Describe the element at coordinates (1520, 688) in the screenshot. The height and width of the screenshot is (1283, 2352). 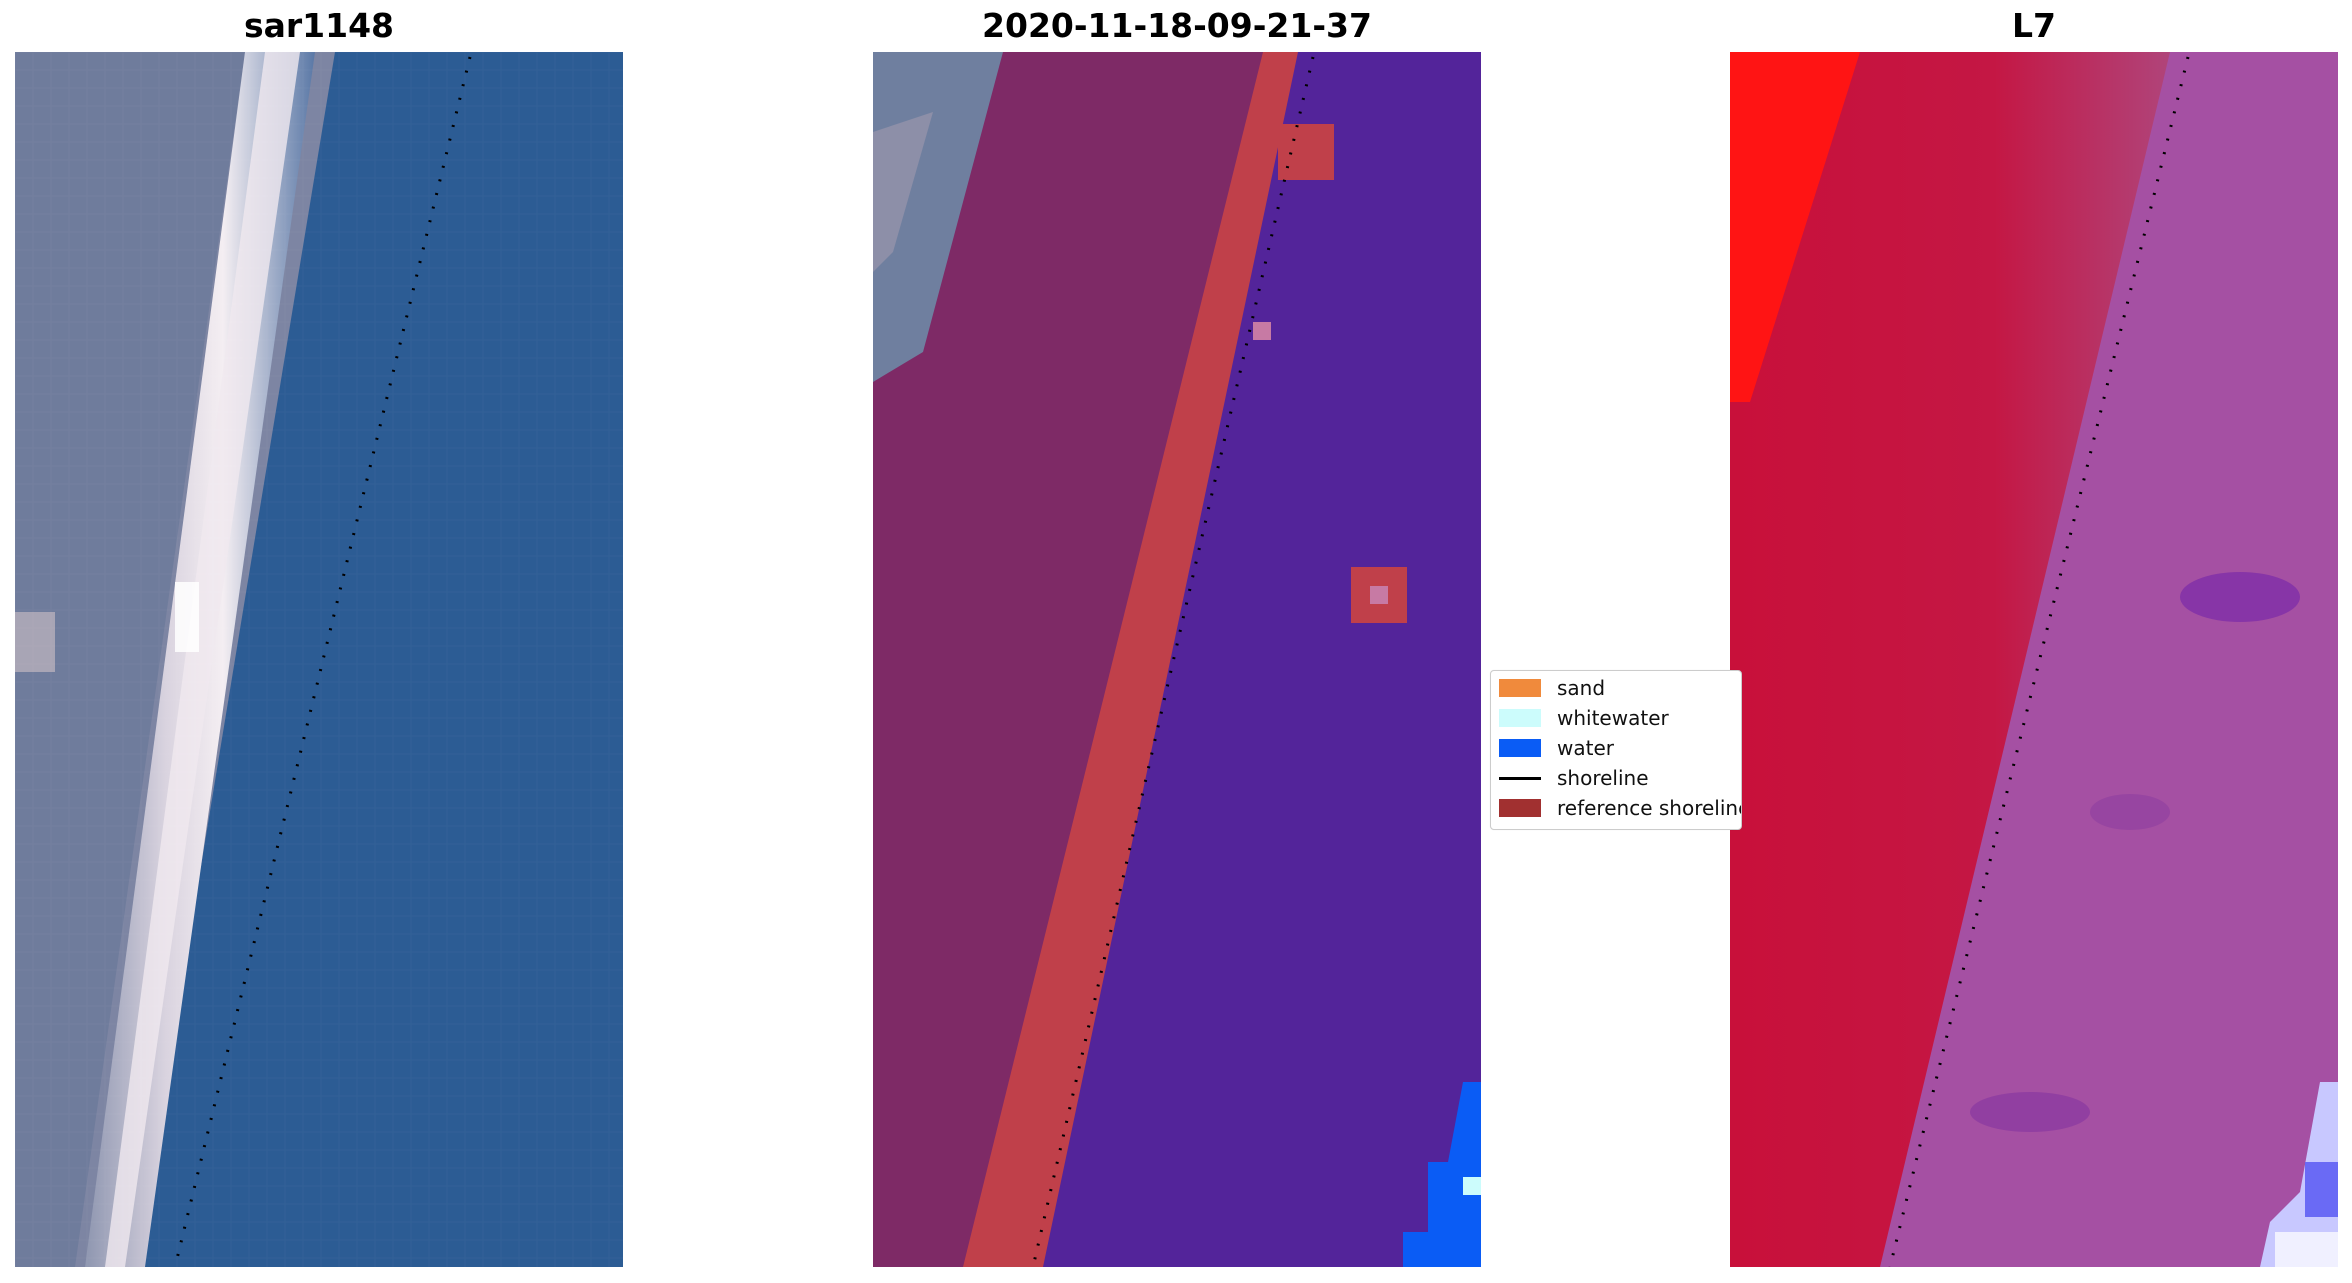
I see `sand-swatch` at that location.